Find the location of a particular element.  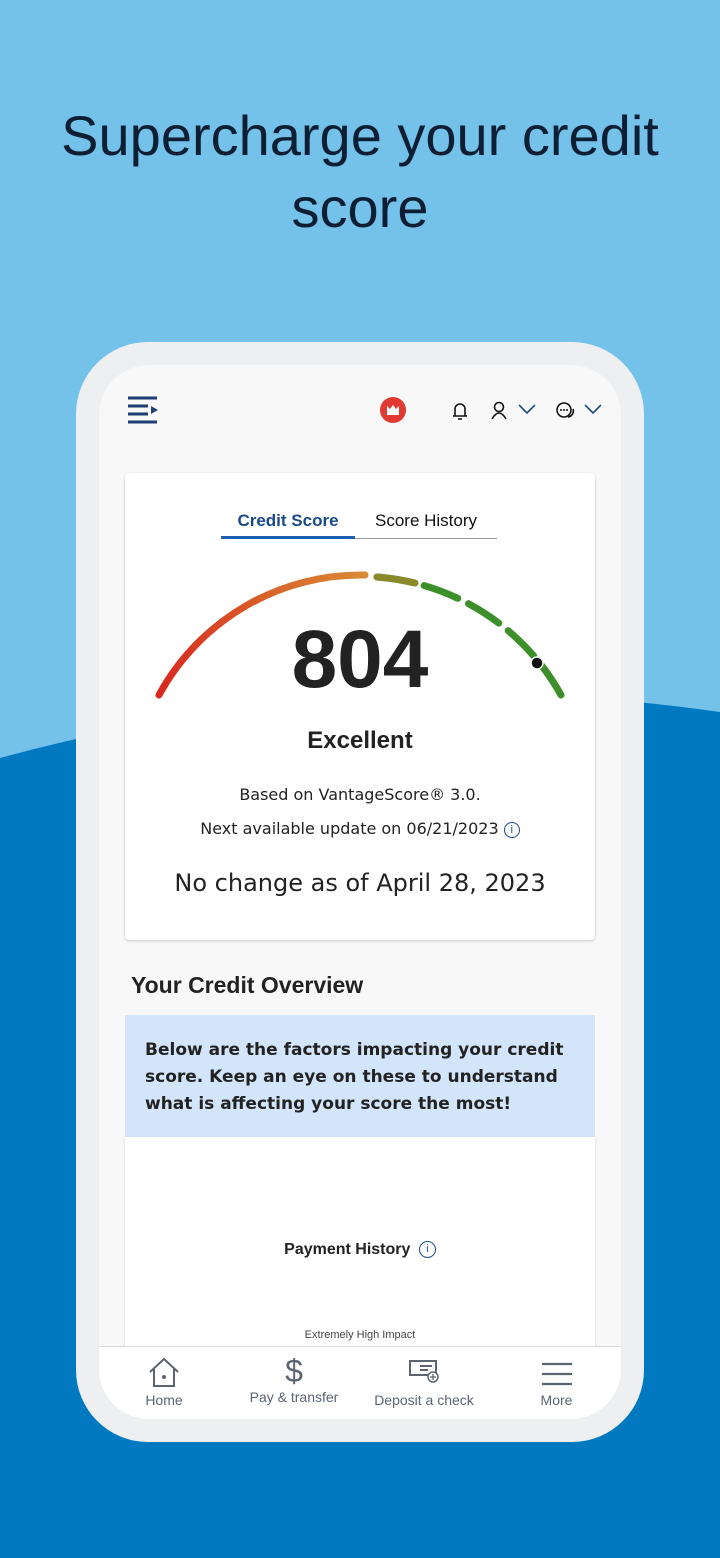

overview-title: Your Credit Overview is located at coordinates (247, 985).